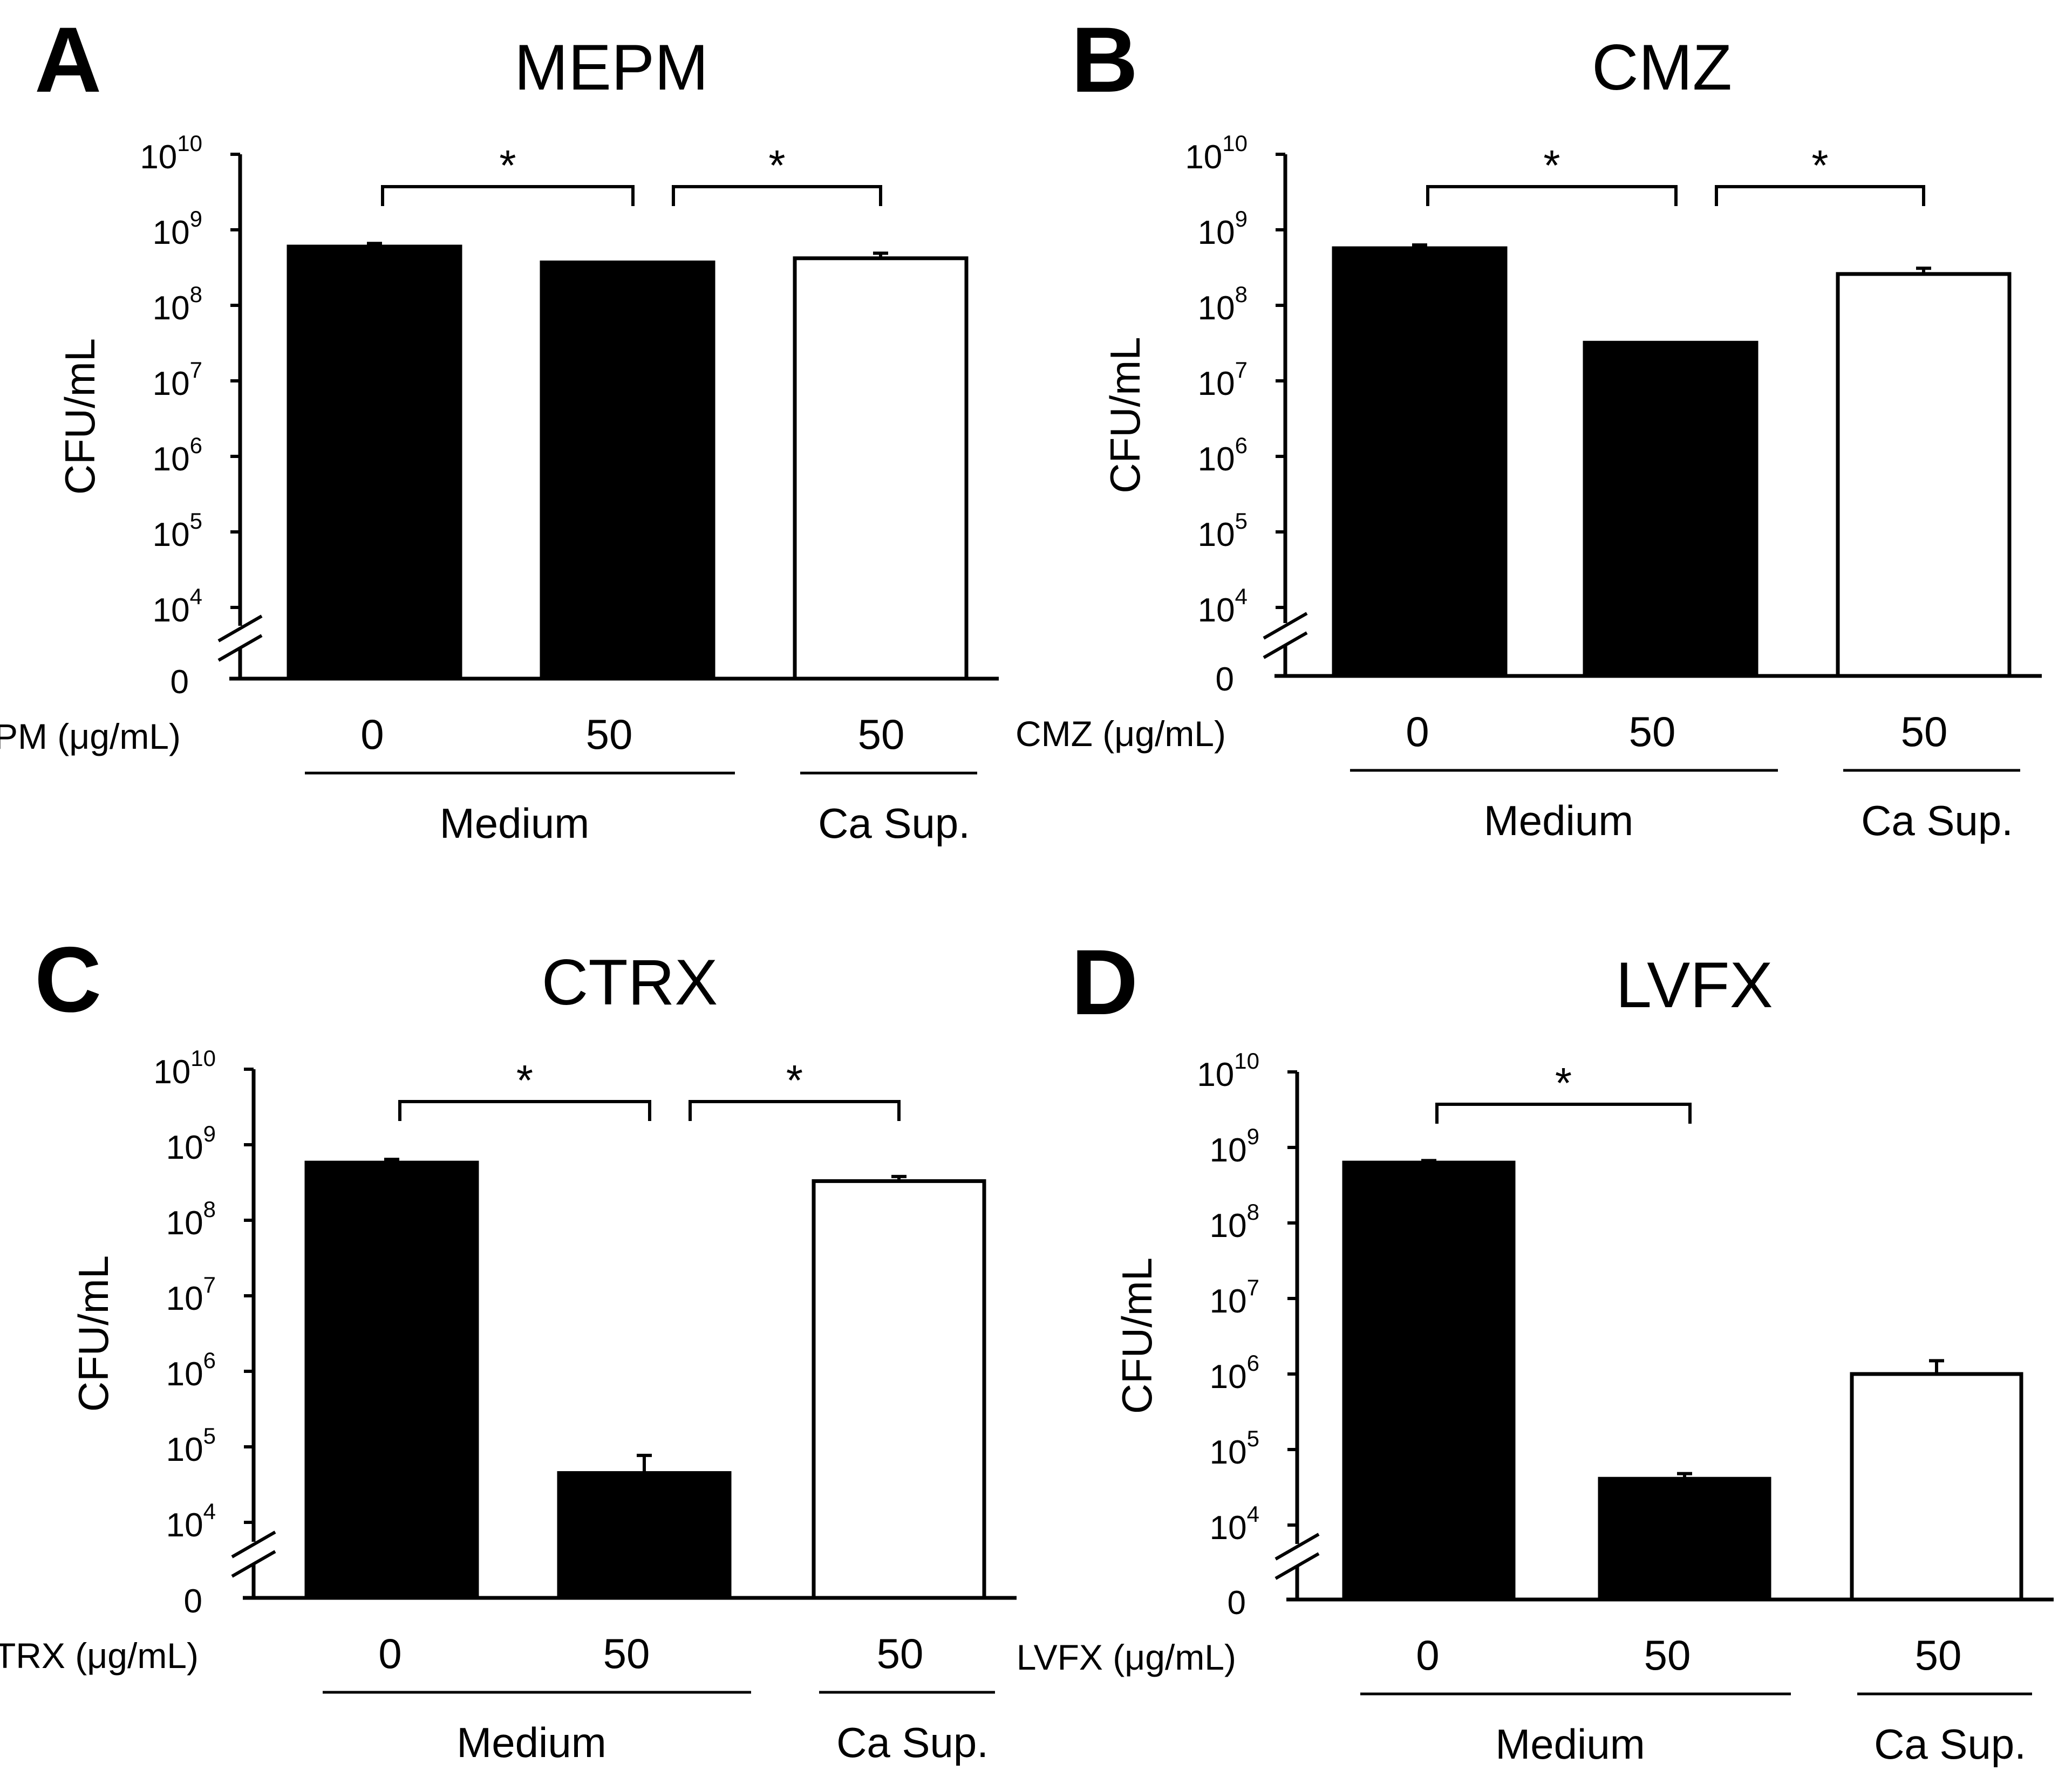 Image resolution: width=2072 pixels, height=1784 pixels. What do you see at coordinates (68, 979) in the screenshot?
I see `panel-letter: C` at bounding box center [68, 979].